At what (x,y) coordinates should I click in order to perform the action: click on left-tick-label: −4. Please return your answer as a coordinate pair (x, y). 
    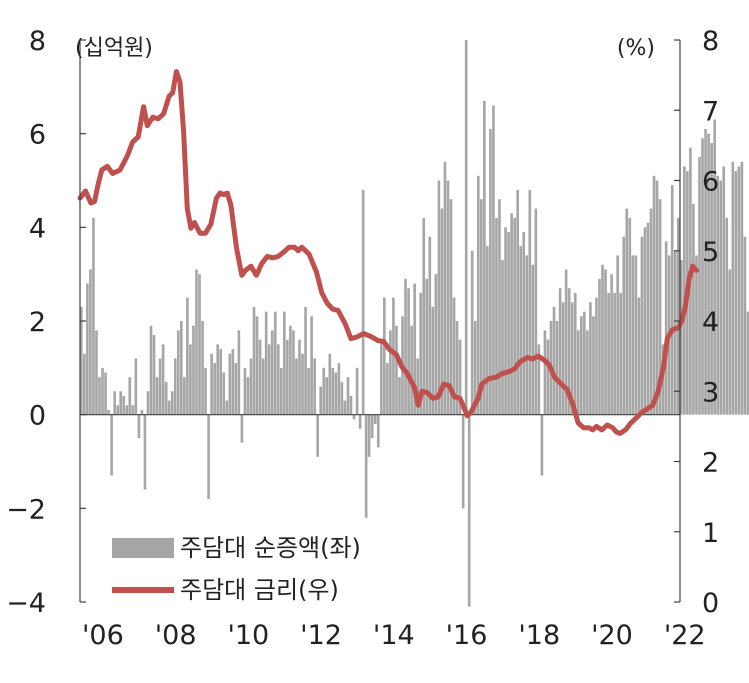
    Looking at the image, I should click on (26, 603).